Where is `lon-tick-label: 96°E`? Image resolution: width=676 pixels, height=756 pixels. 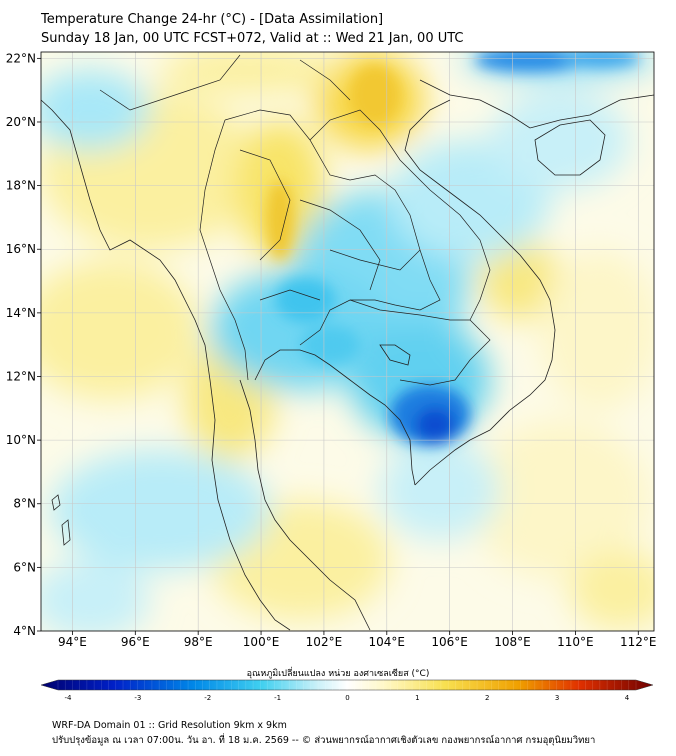 lon-tick-label: 96°E is located at coordinates (135, 642).